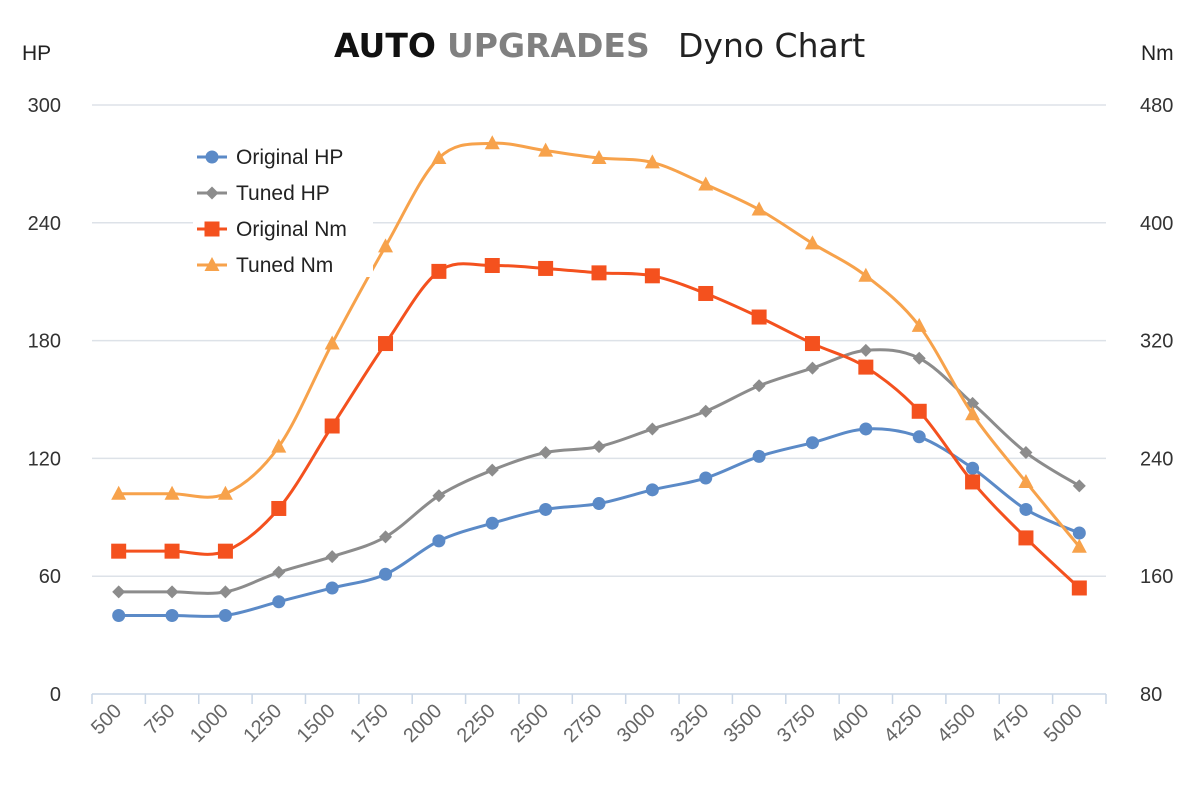  Describe the element at coordinates (743, 723) in the screenshot. I see `x-tick-label: 3500` at that location.